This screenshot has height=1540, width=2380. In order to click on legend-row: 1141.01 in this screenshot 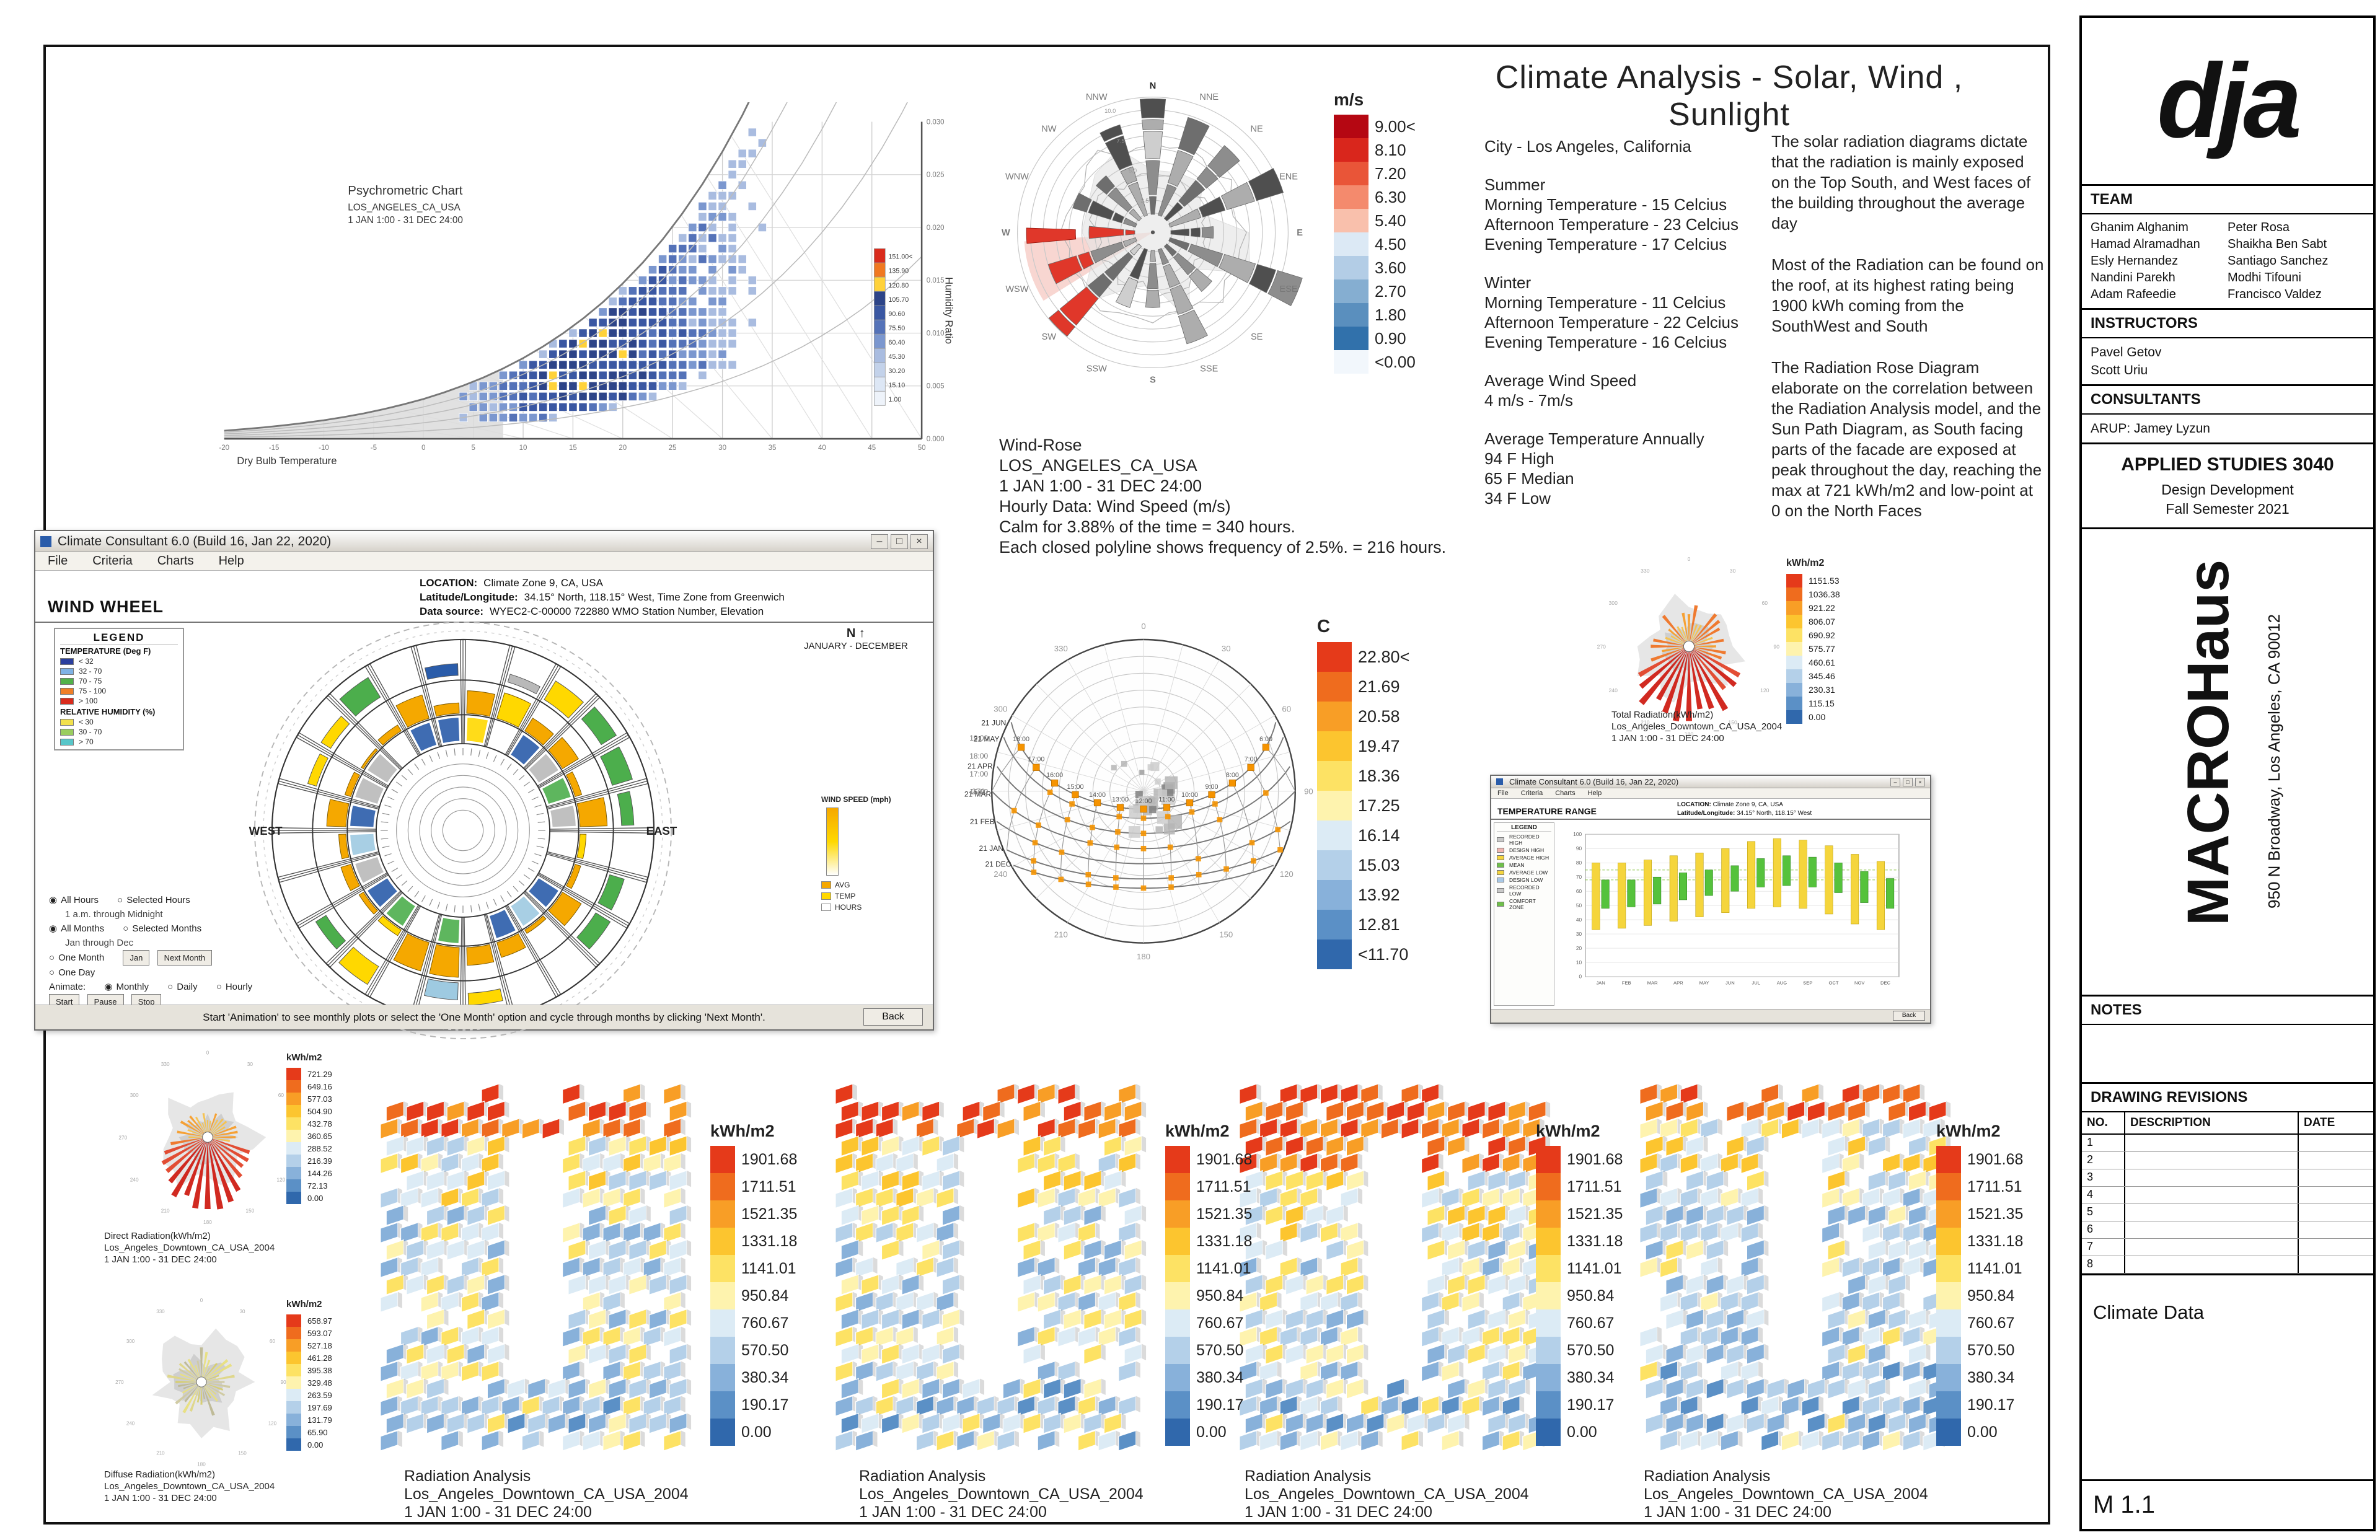, I will do `click(753, 1268)`.